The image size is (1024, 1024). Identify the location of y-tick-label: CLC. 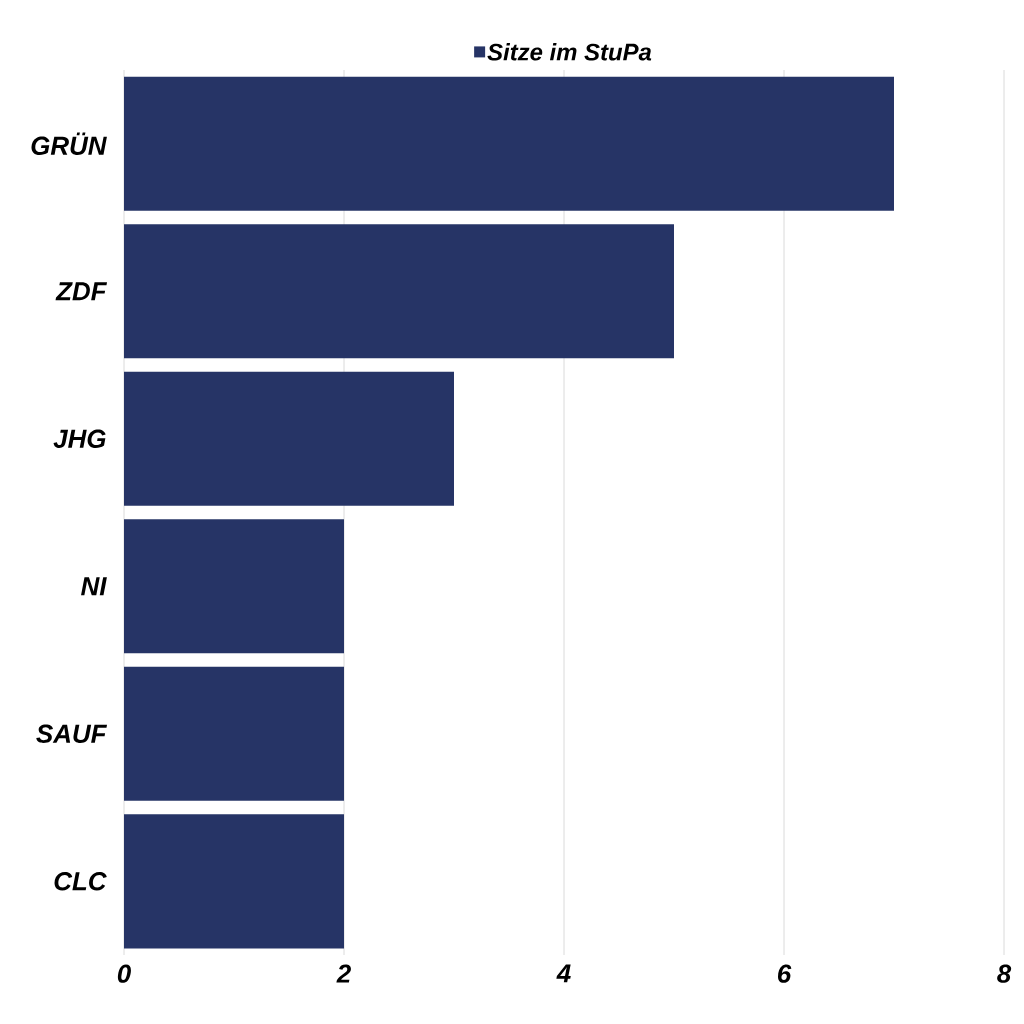
(80, 881).